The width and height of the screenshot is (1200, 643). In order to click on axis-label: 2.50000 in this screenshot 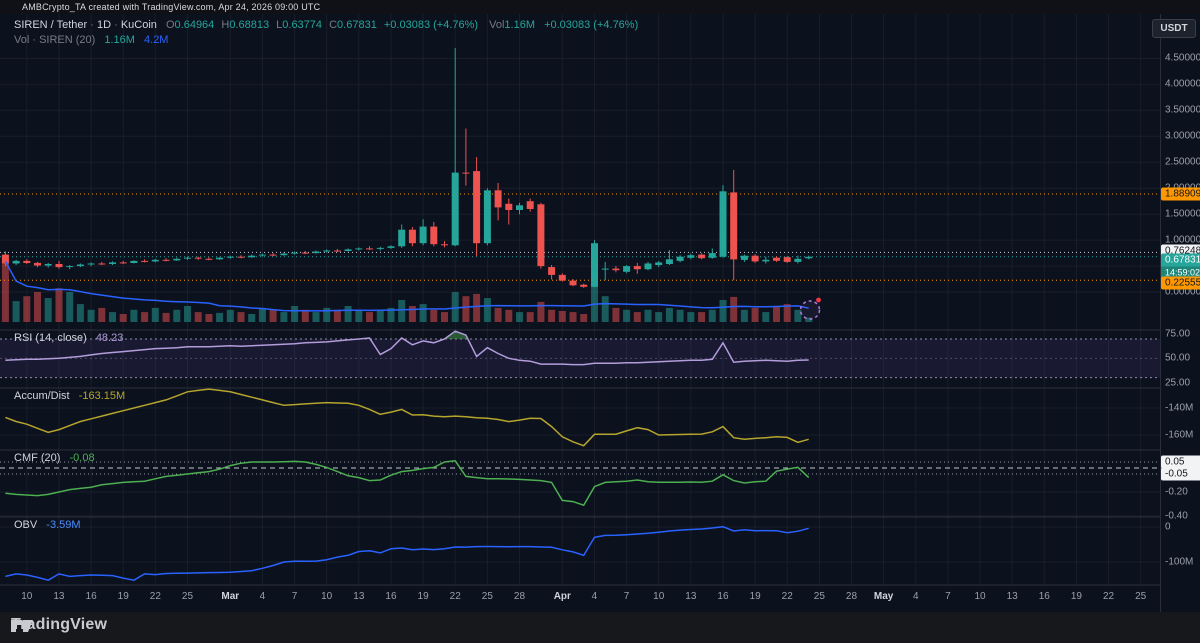, I will do `click(1182, 162)`.